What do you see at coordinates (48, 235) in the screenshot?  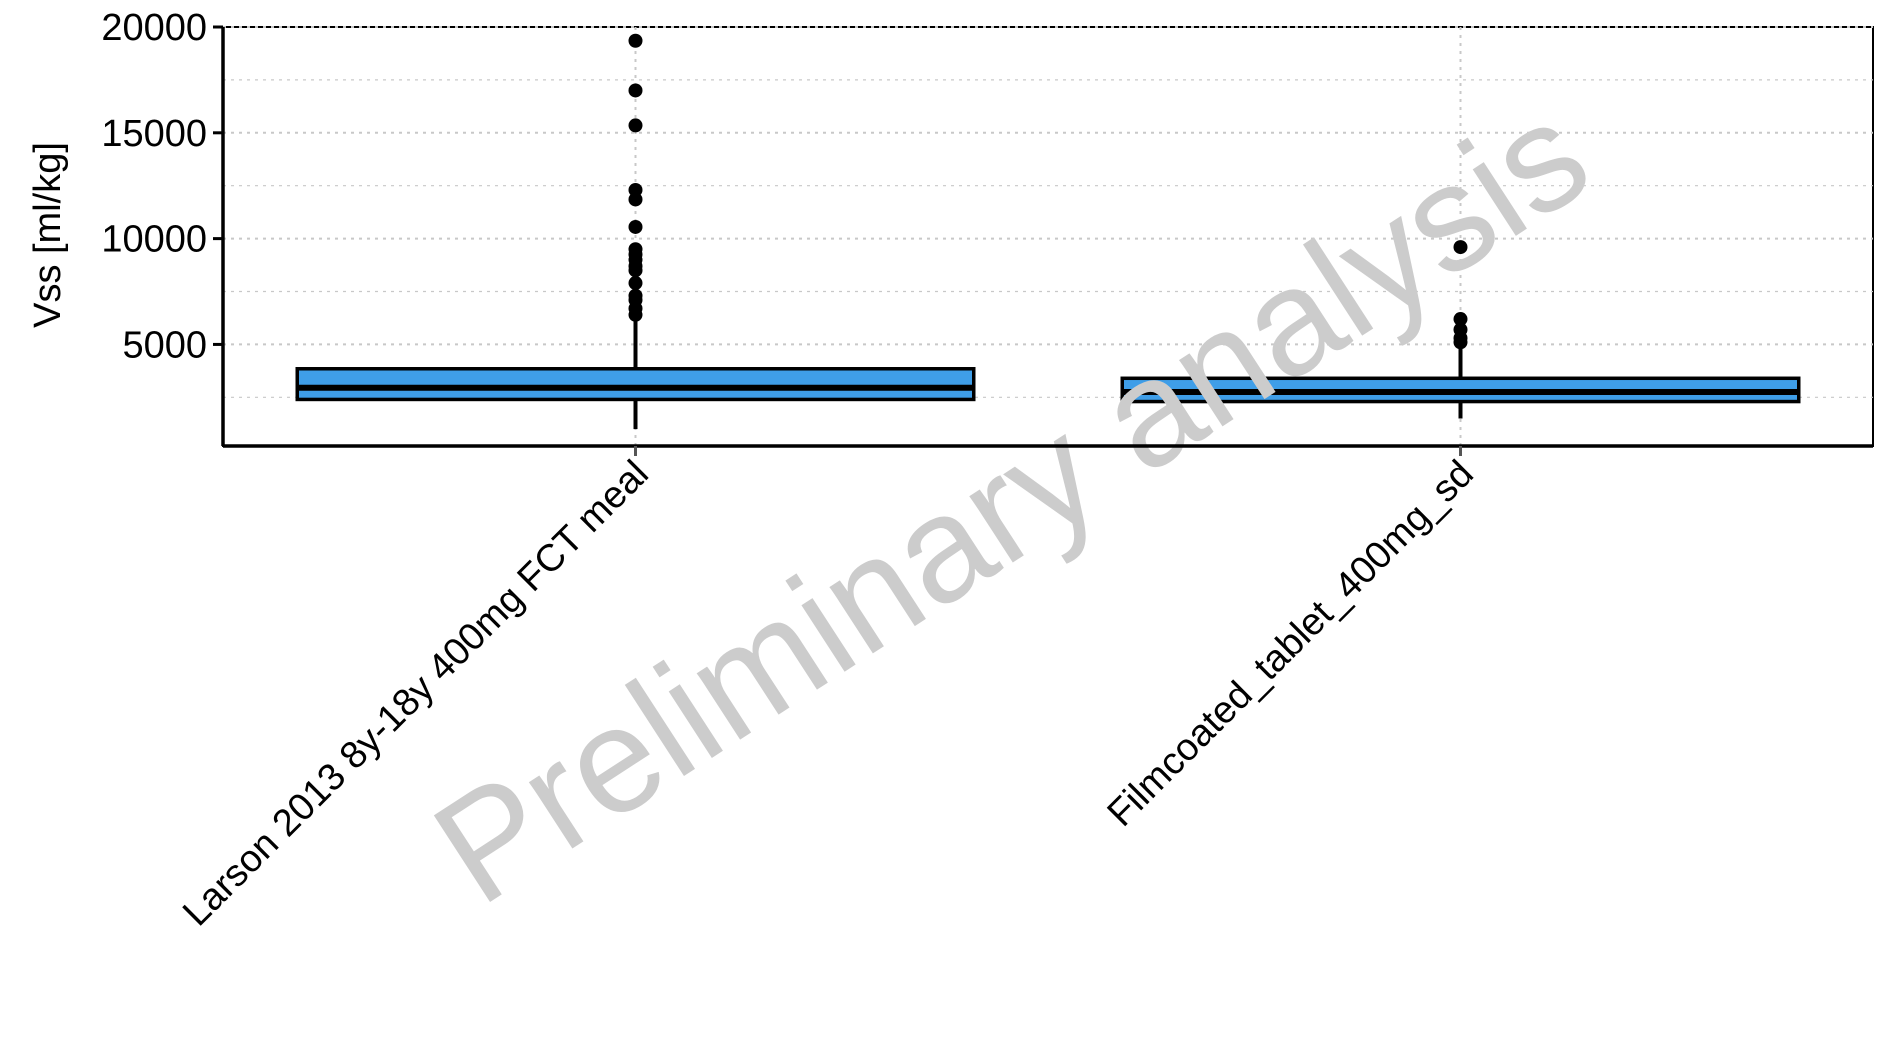 I see `y-axis-title: Vss [ml/kg]` at bounding box center [48, 235].